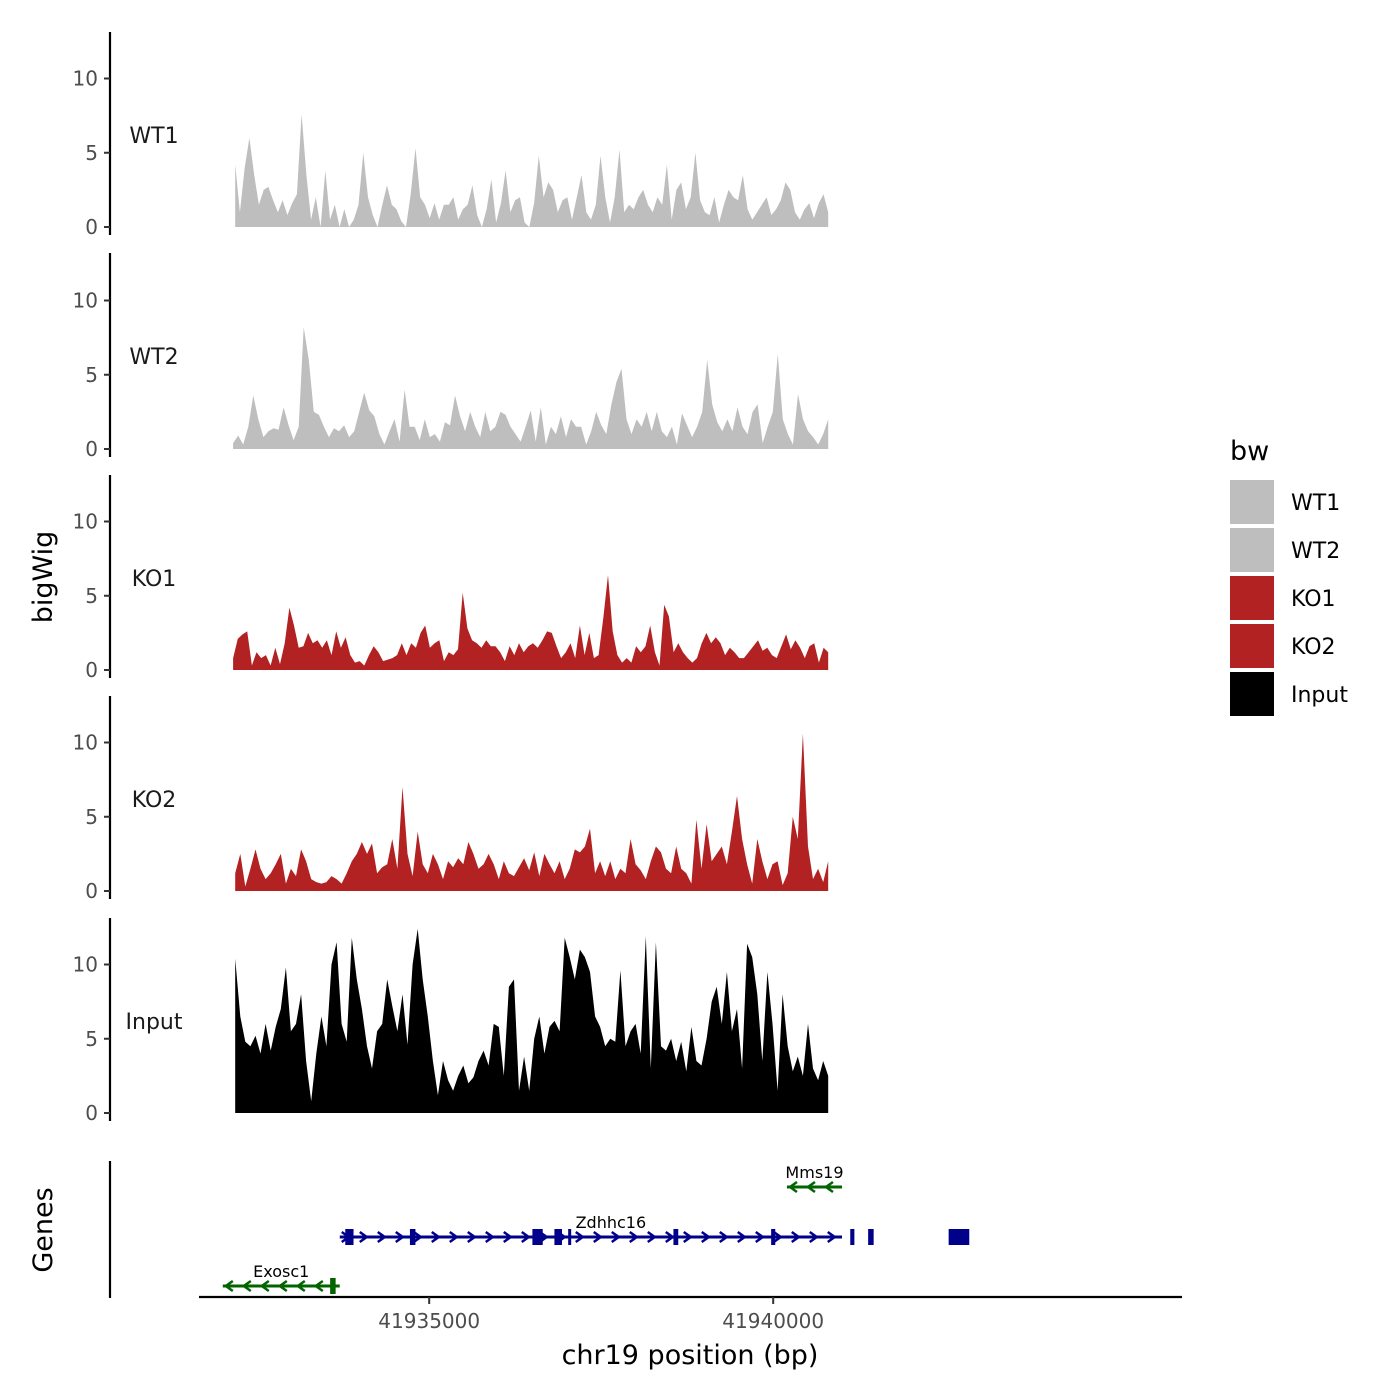 The width and height of the screenshot is (1400, 1400). I want to click on gene-label: Zdhhc16, so click(611, 1222).